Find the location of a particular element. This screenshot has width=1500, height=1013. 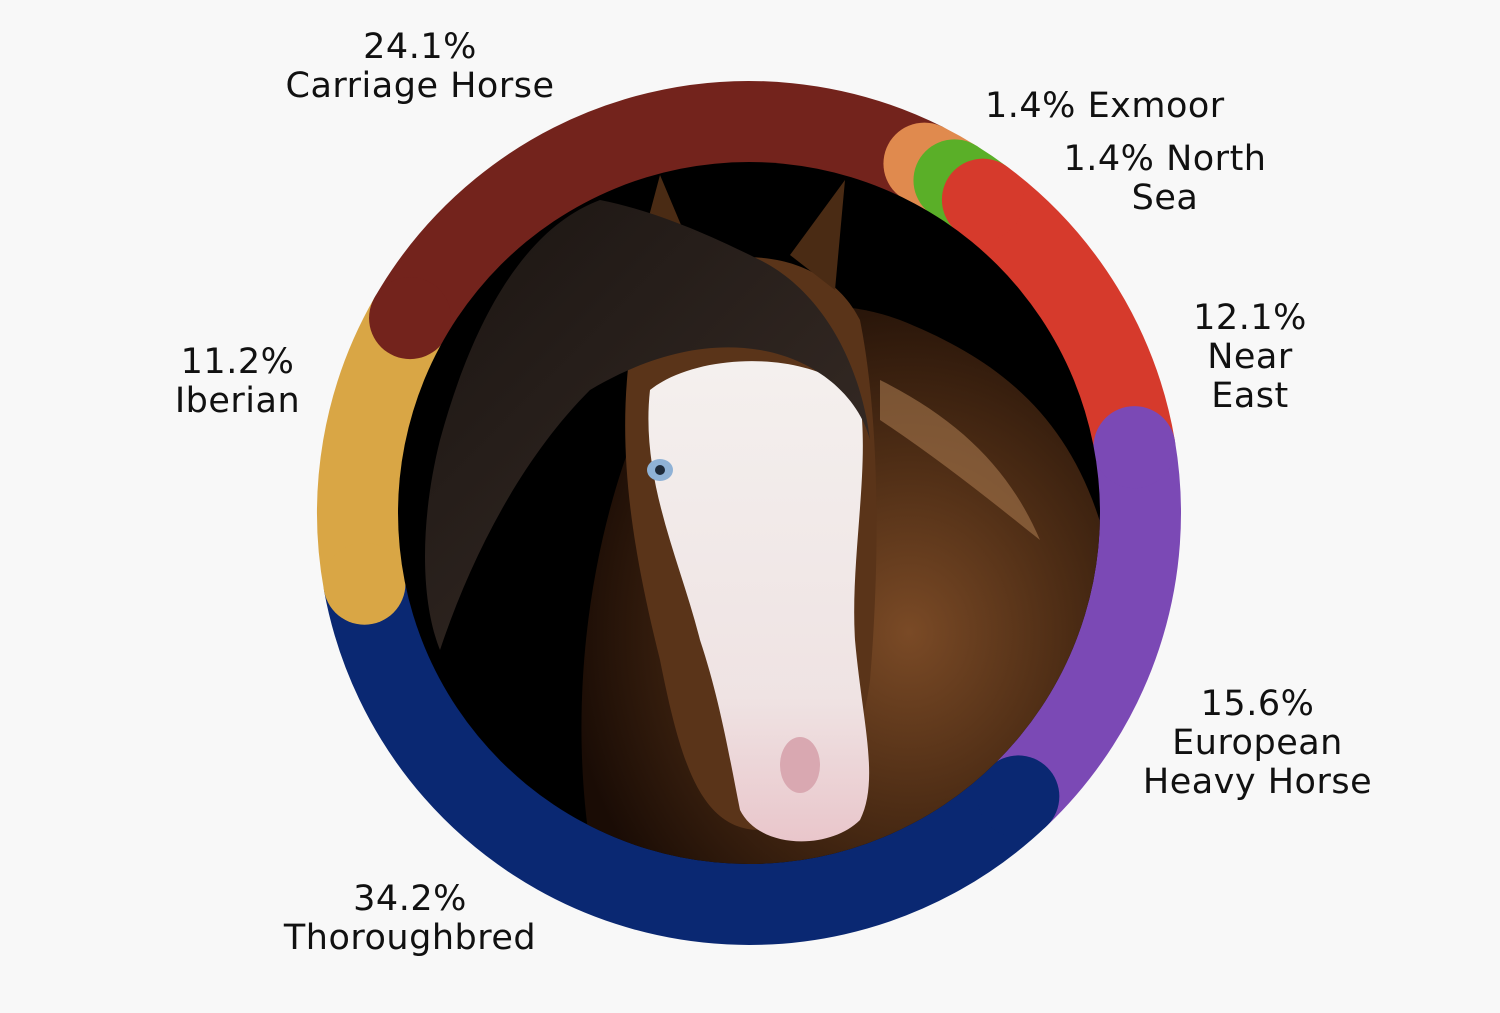

slice-name-european-heavy-horse: European Heavy Horse is located at coordinates (1257, 762).